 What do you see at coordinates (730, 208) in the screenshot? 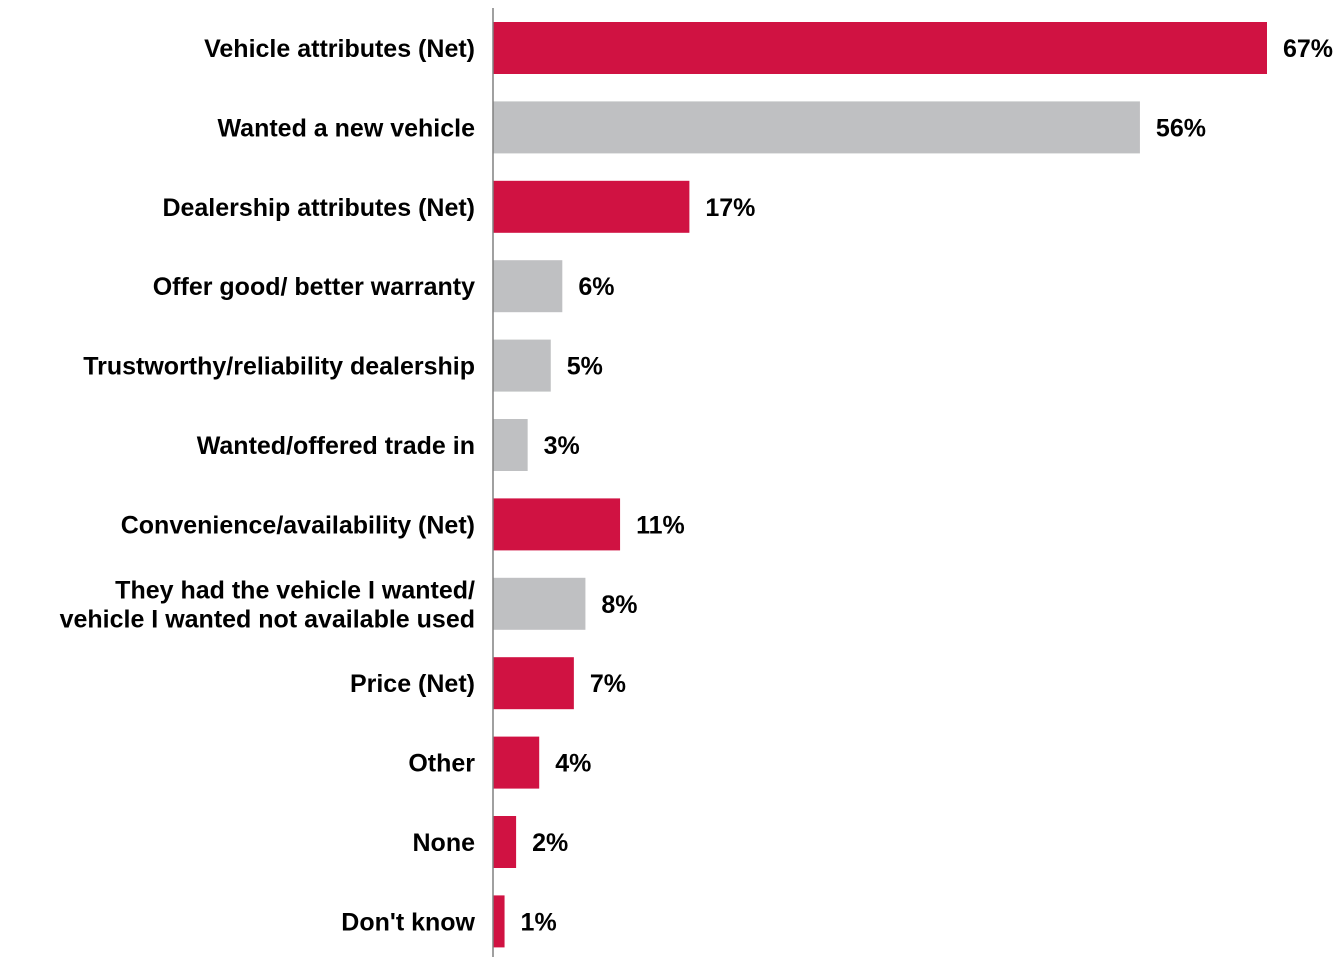
I see `value-label-dealership-attributes-net: 17%` at bounding box center [730, 208].